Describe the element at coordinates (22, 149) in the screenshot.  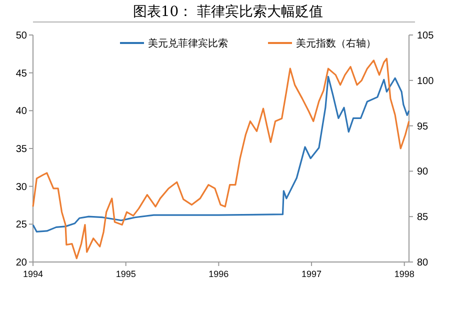
I see `y-tick-label: 35` at that location.